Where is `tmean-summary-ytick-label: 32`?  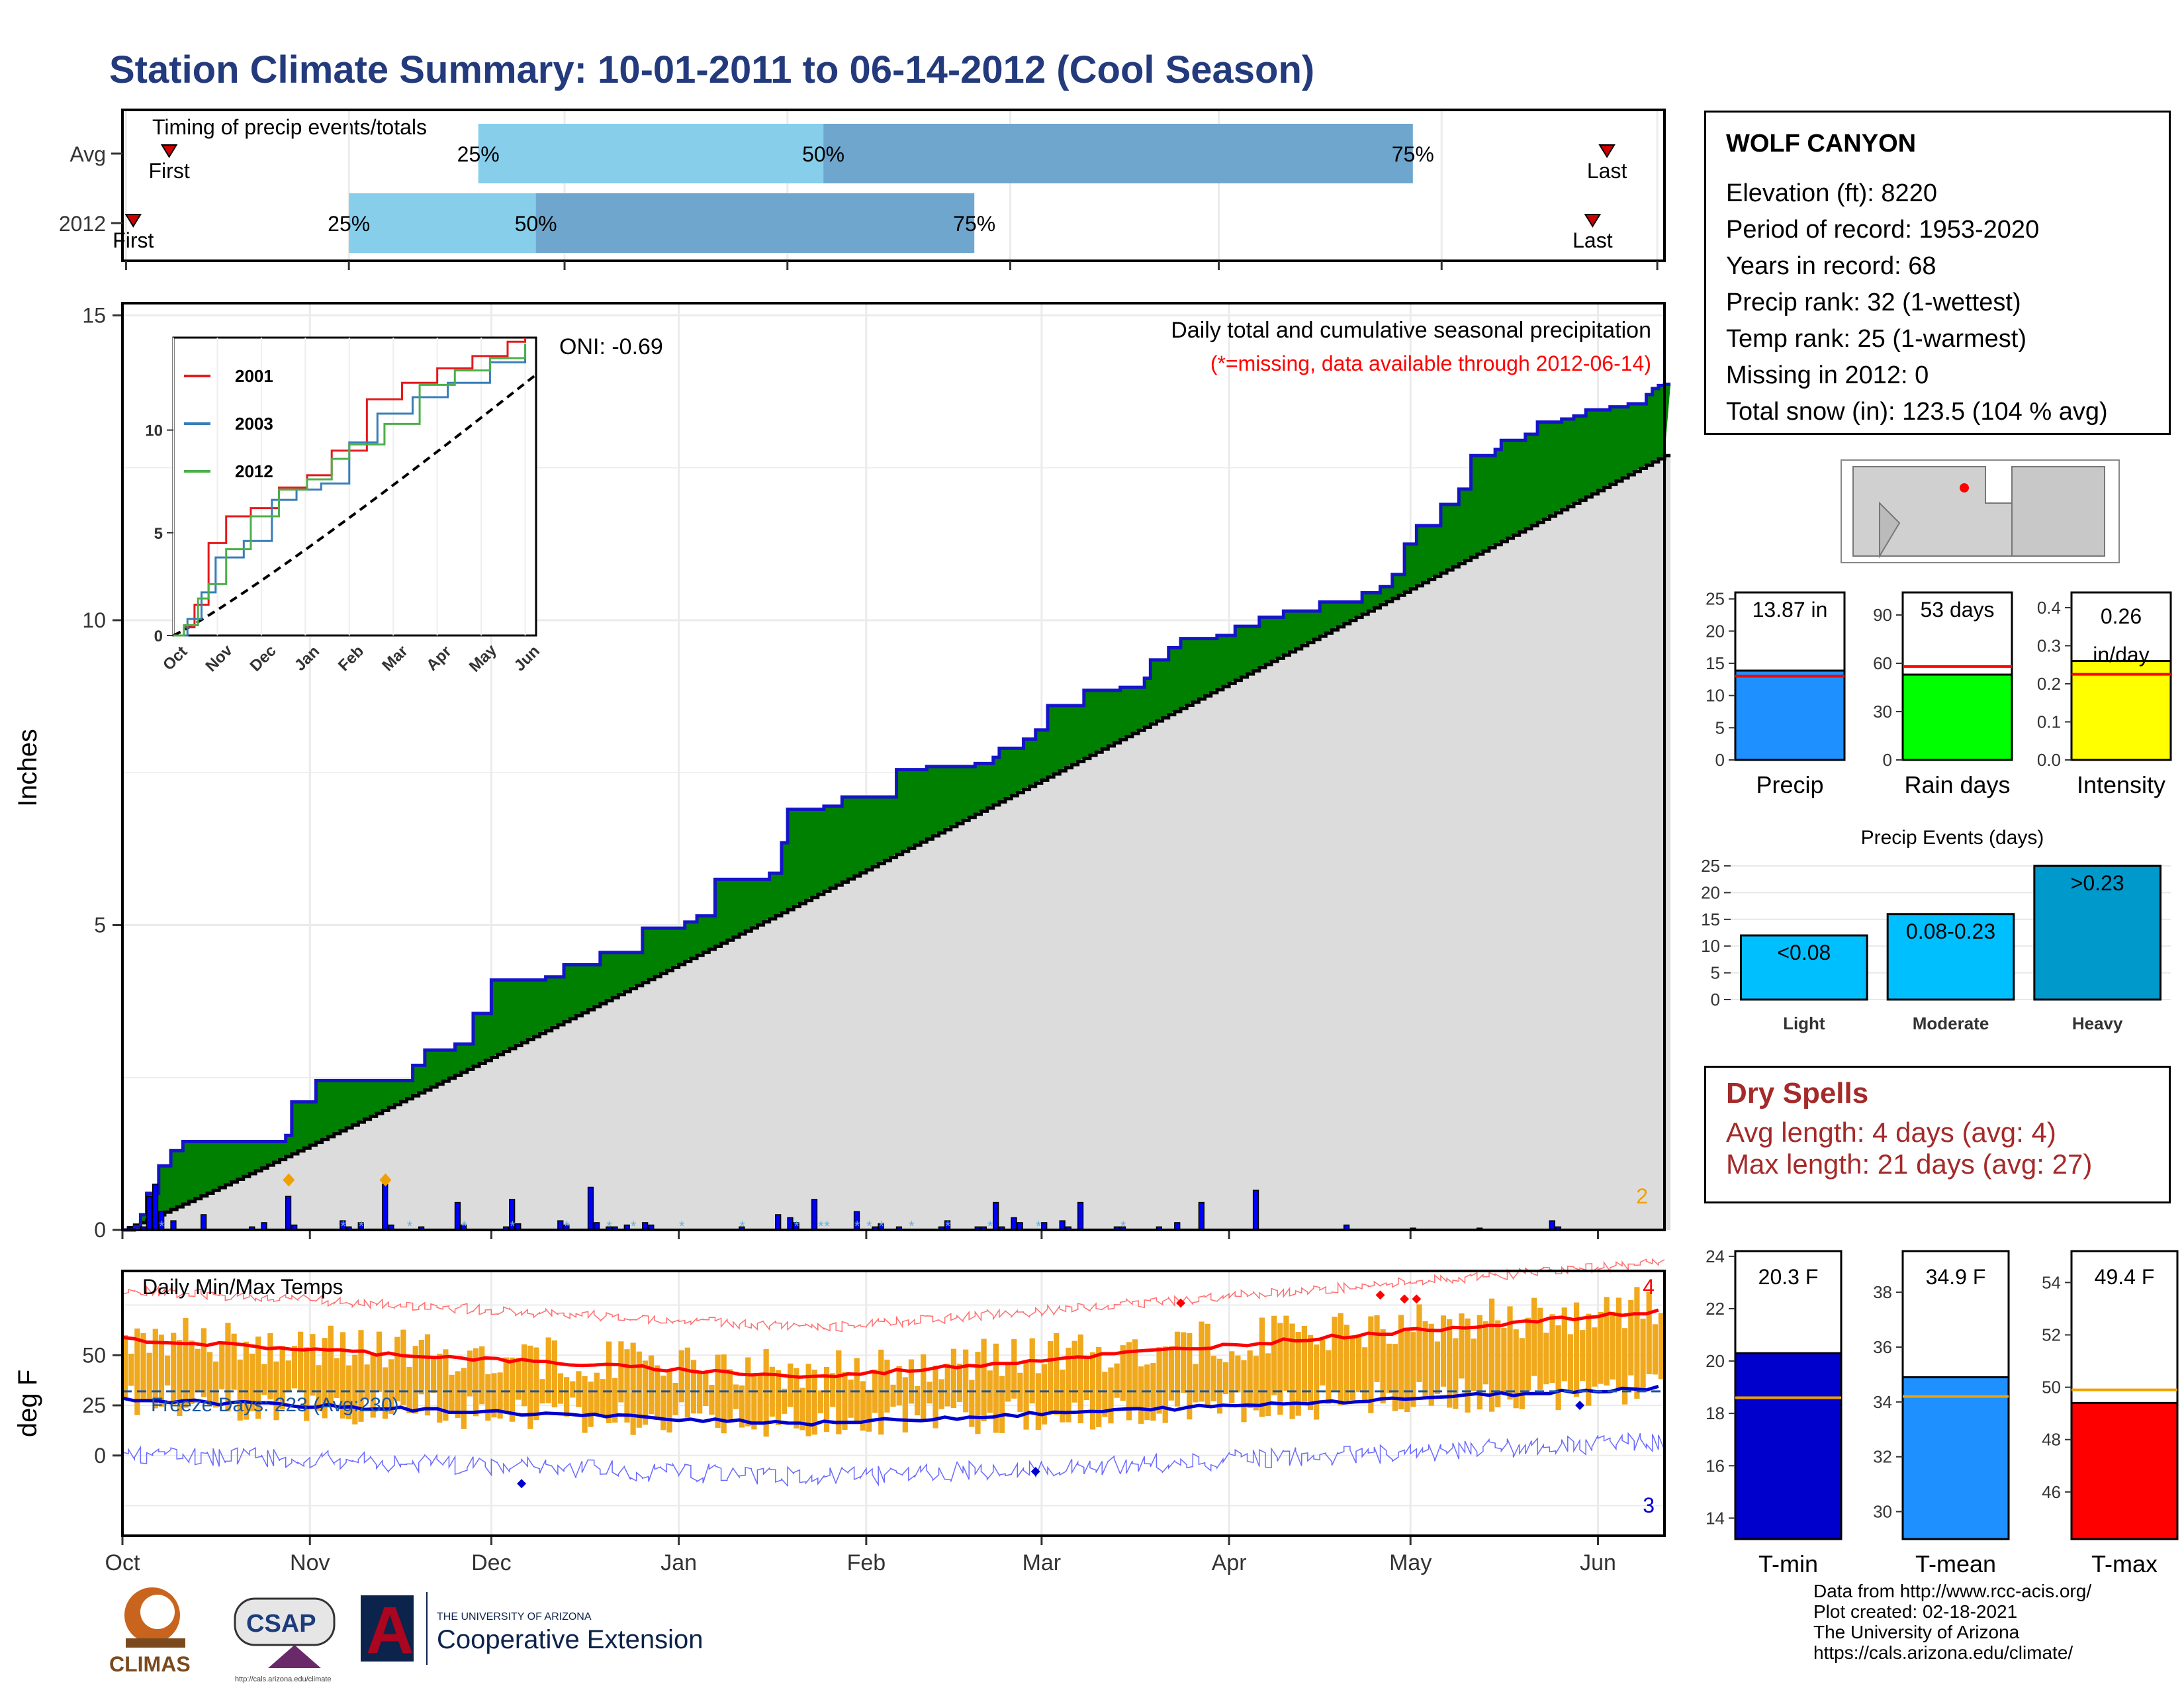
tmean-summary-ytick-label: 32 is located at coordinates (1883, 1457).